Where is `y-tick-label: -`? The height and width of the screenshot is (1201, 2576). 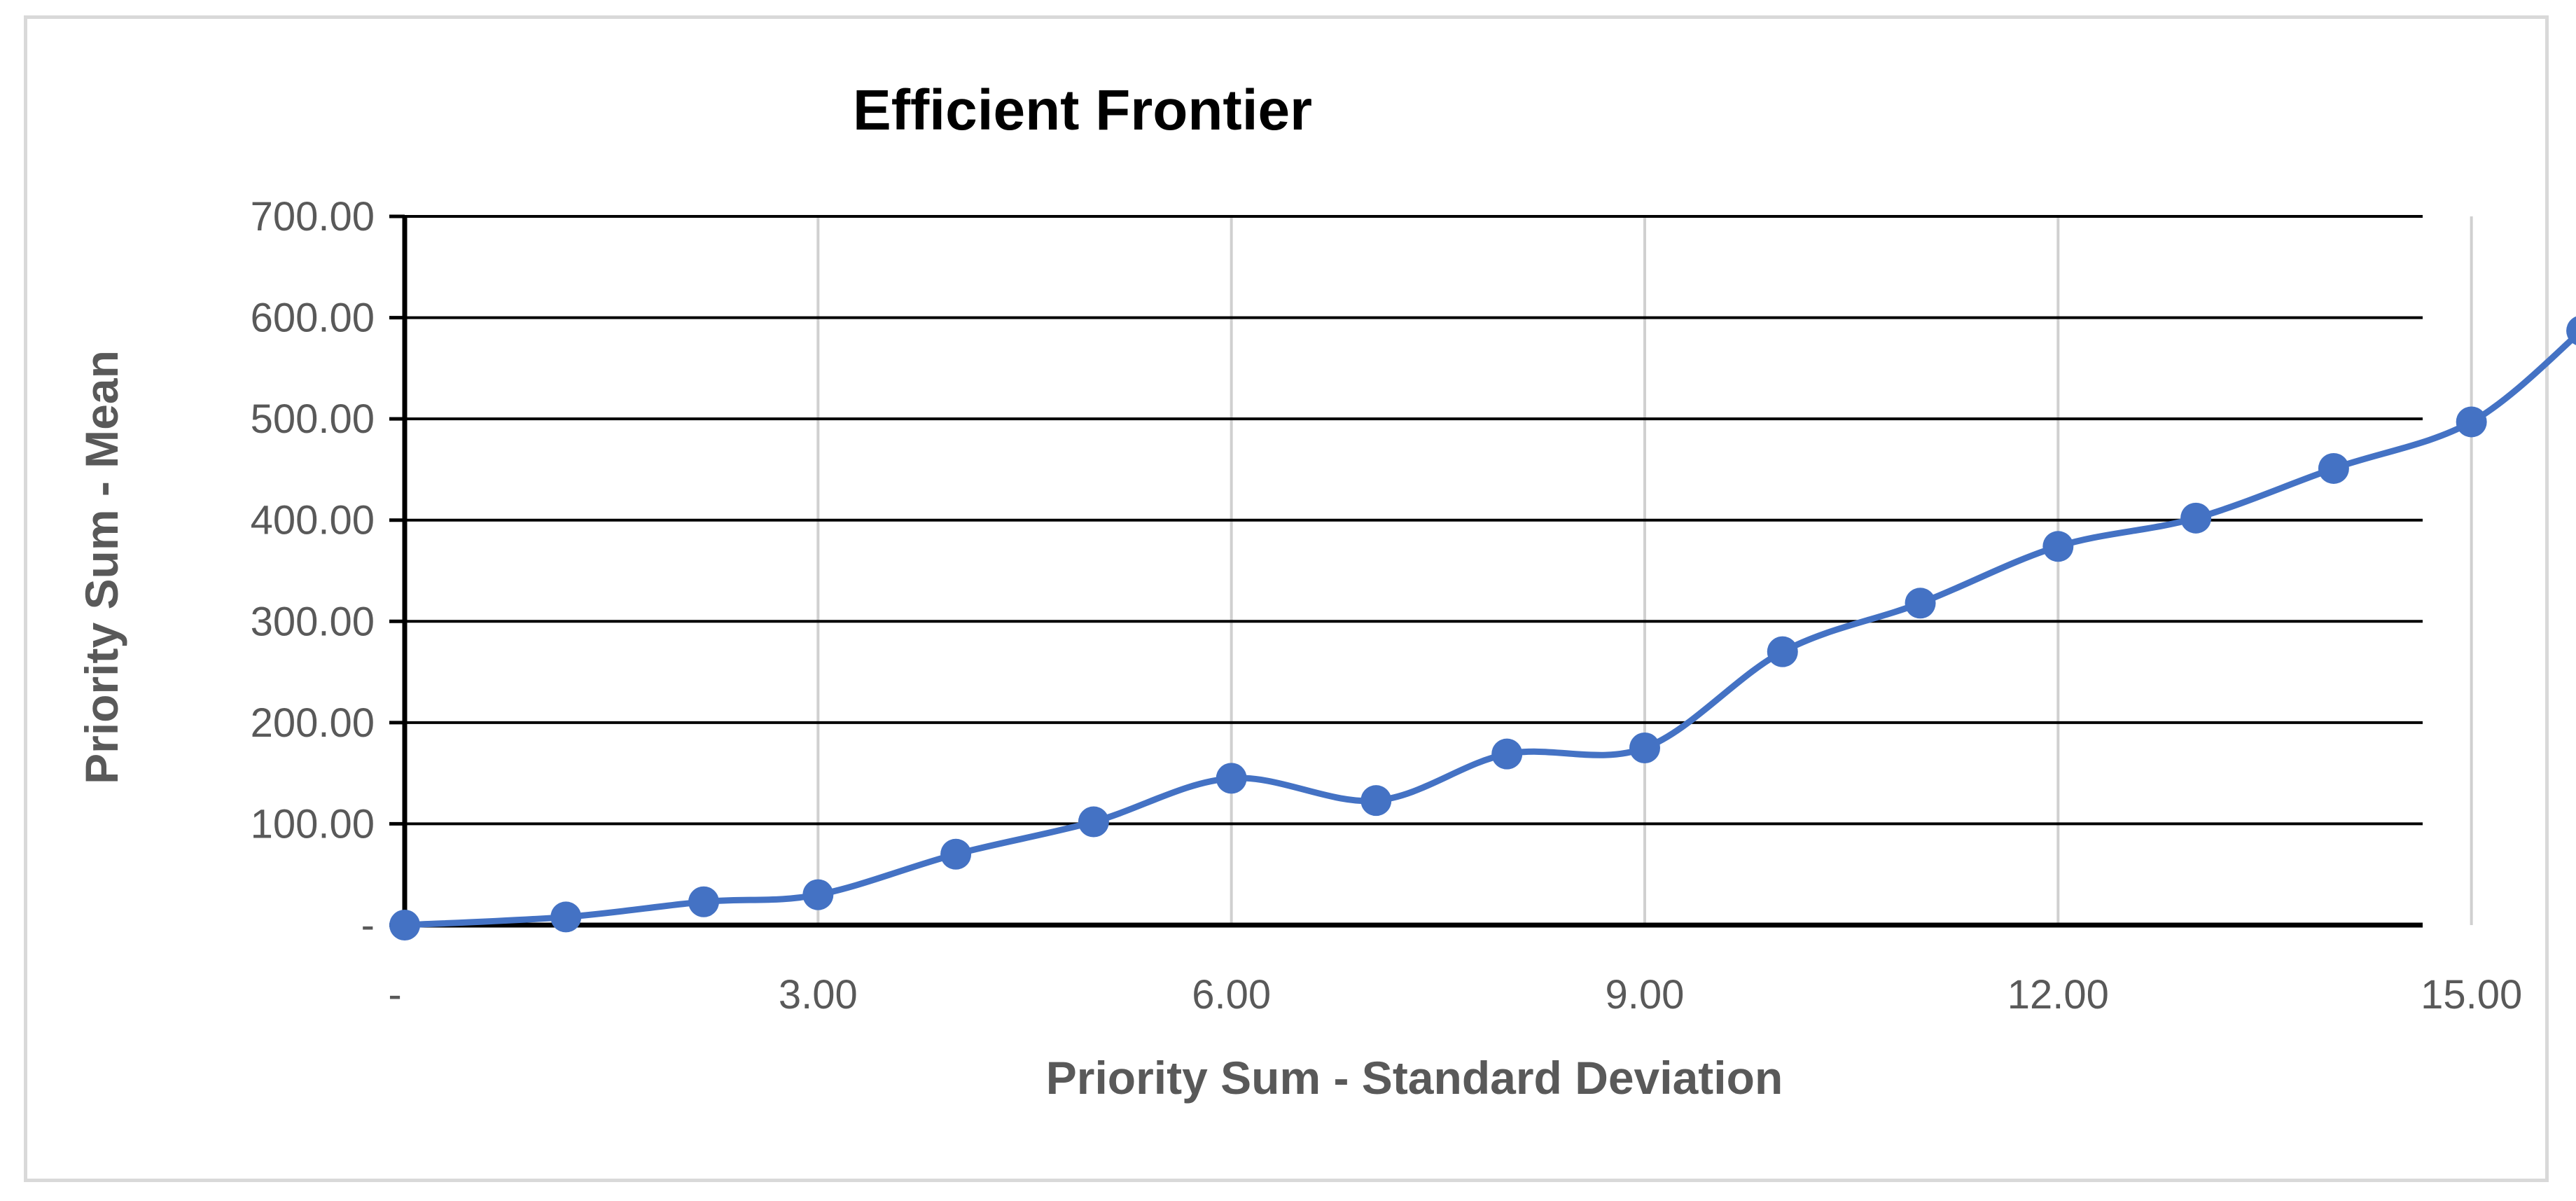 y-tick-label: - is located at coordinates (368, 926).